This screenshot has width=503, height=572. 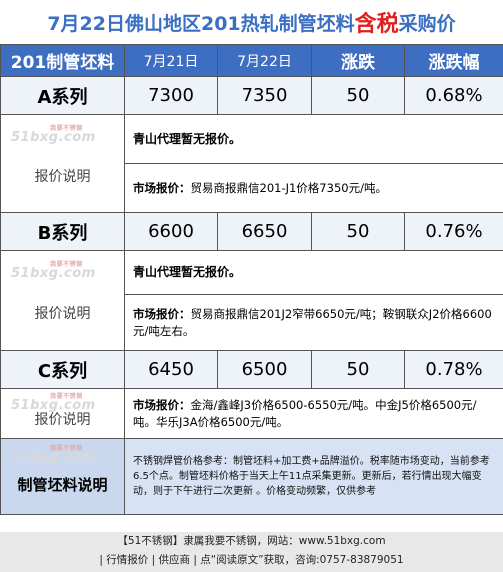 I want to click on title-prefix: 7月22日佛山地区201热轧制管坯料, so click(x=201, y=23).